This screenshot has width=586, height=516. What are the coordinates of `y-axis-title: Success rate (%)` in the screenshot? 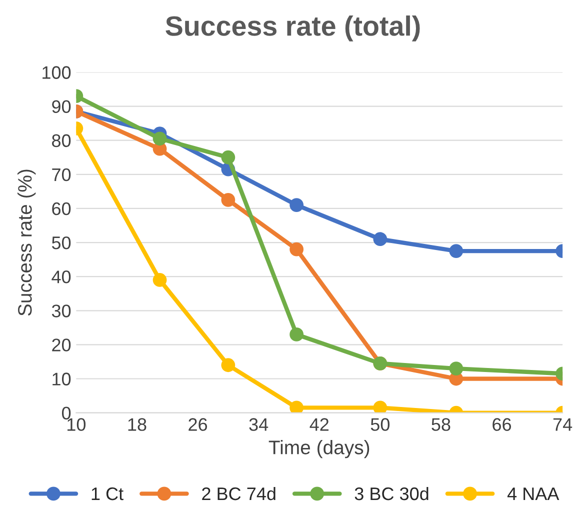 It's located at (27, 243).